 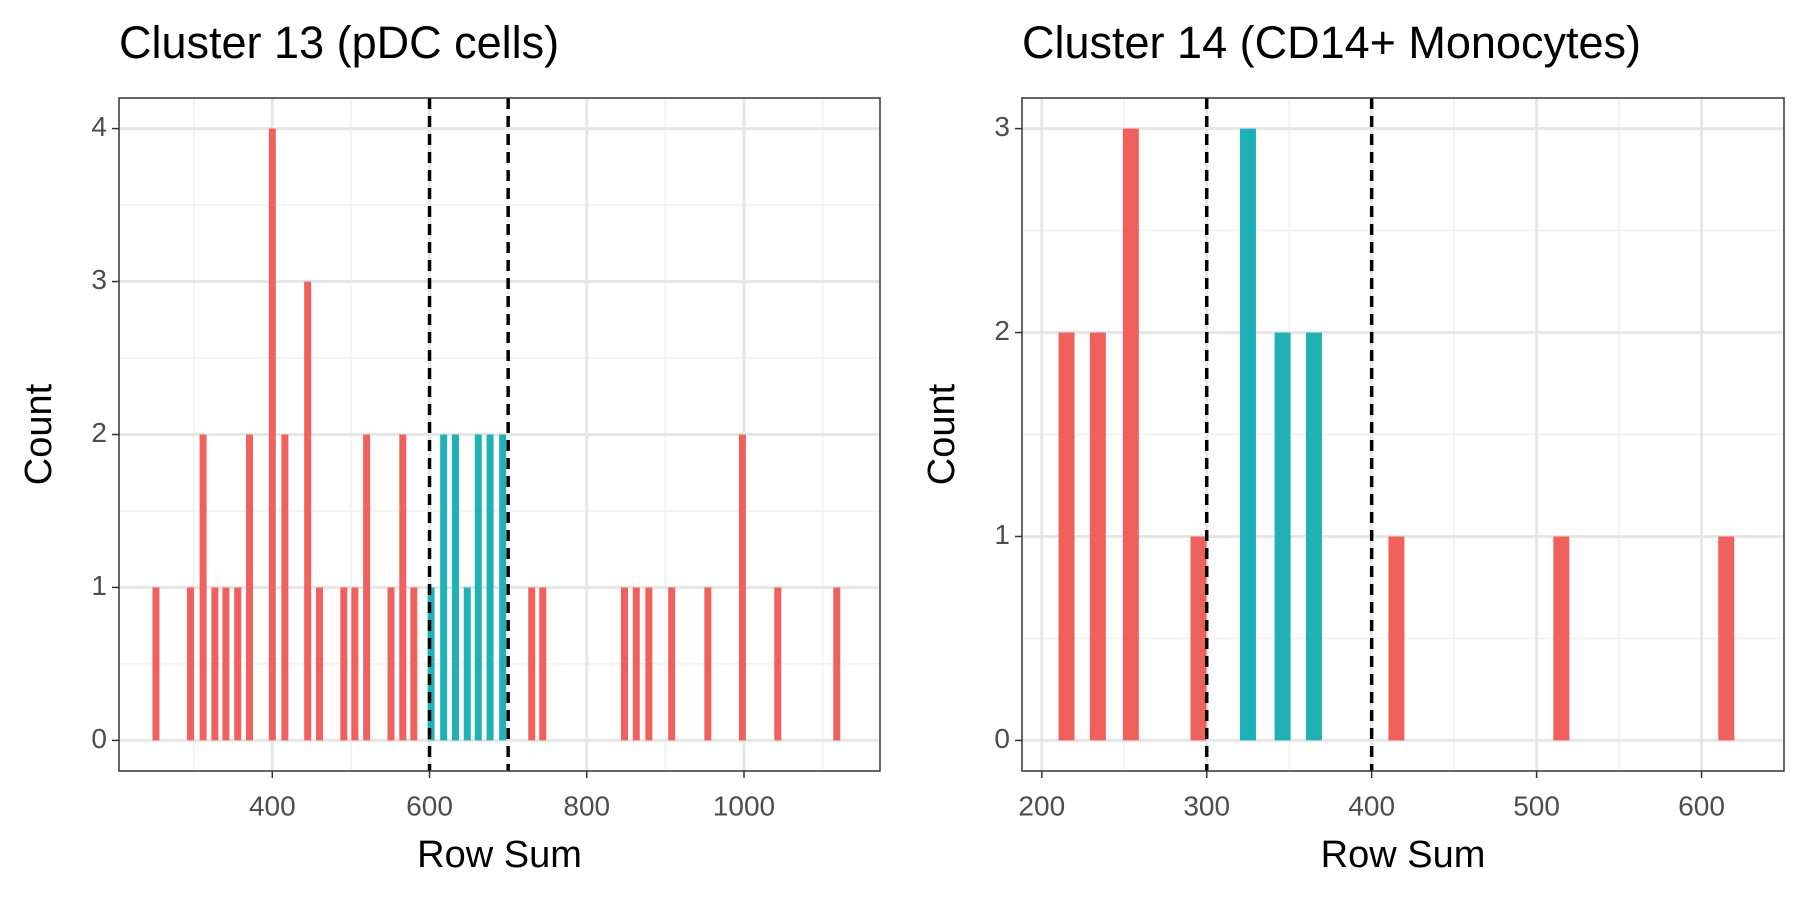 What do you see at coordinates (99, 126) in the screenshot?
I see `y-tick-label: 4` at bounding box center [99, 126].